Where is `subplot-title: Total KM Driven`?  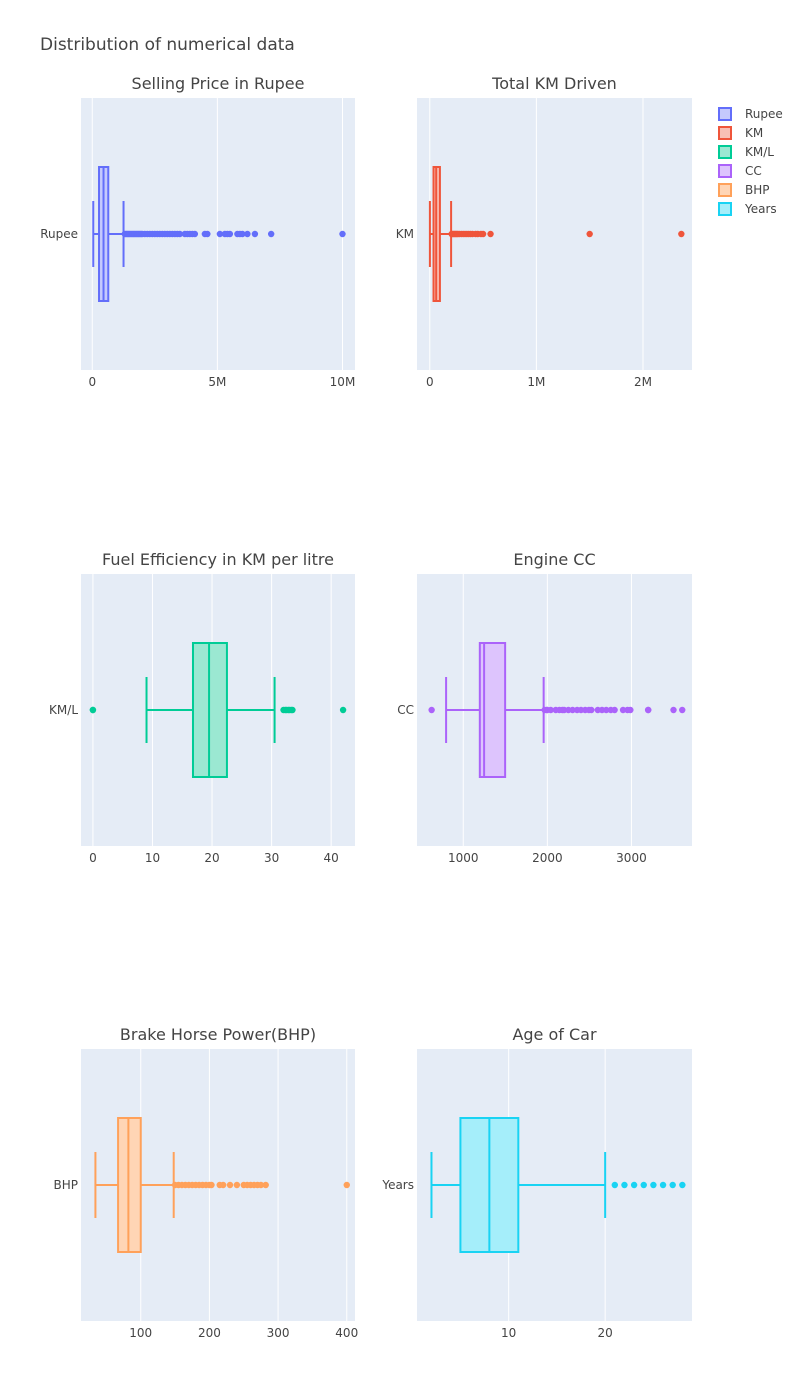
subplot-title: Total KM Driven is located at coordinates (554, 83).